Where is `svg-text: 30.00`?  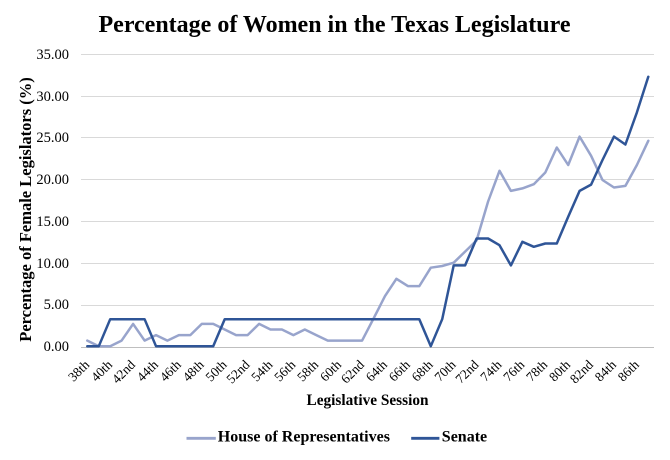 svg-text: 30.00 is located at coordinates (52, 97).